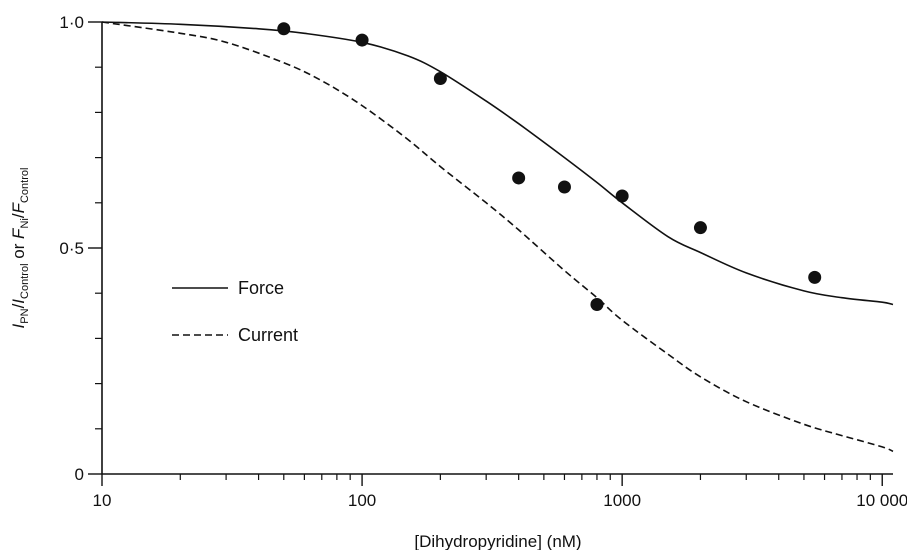 This screenshot has height=550, width=907. I want to click on y-label-part1-main: I, so click(18, 325).